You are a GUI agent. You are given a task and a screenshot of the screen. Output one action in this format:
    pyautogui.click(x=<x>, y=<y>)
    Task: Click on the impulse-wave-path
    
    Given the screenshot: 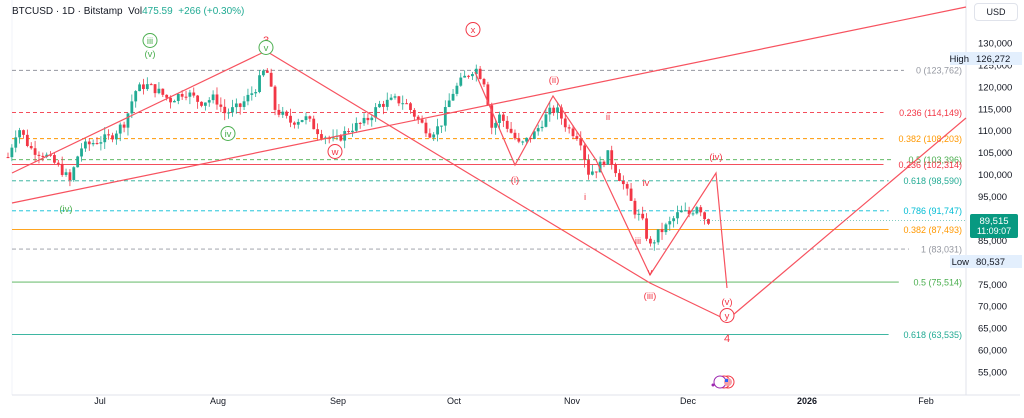 What is the action you would take?
    pyautogui.click(x=601, y=180)
    